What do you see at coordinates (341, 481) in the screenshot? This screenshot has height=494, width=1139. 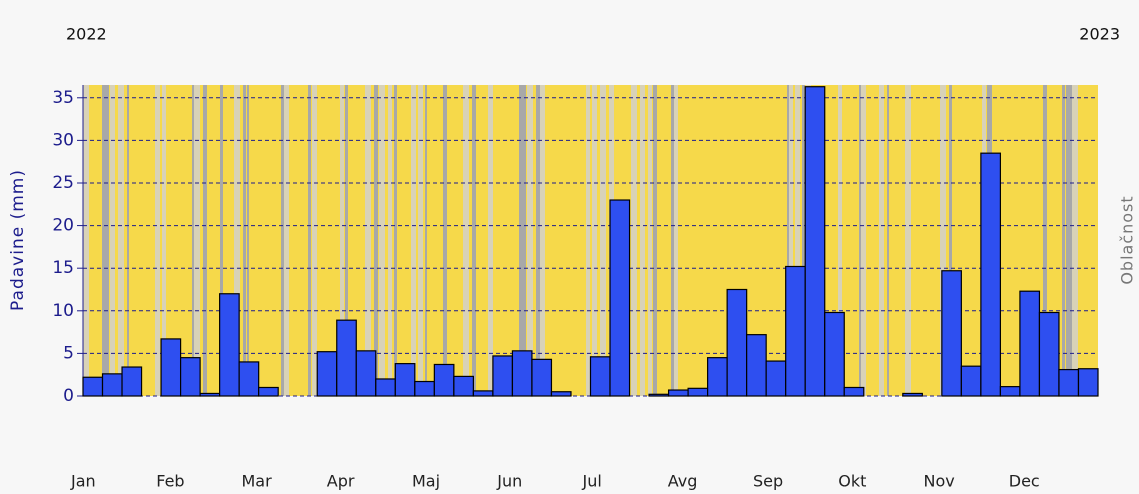 I see `x-tick-label: Apr` at bounding box center [341, 481].